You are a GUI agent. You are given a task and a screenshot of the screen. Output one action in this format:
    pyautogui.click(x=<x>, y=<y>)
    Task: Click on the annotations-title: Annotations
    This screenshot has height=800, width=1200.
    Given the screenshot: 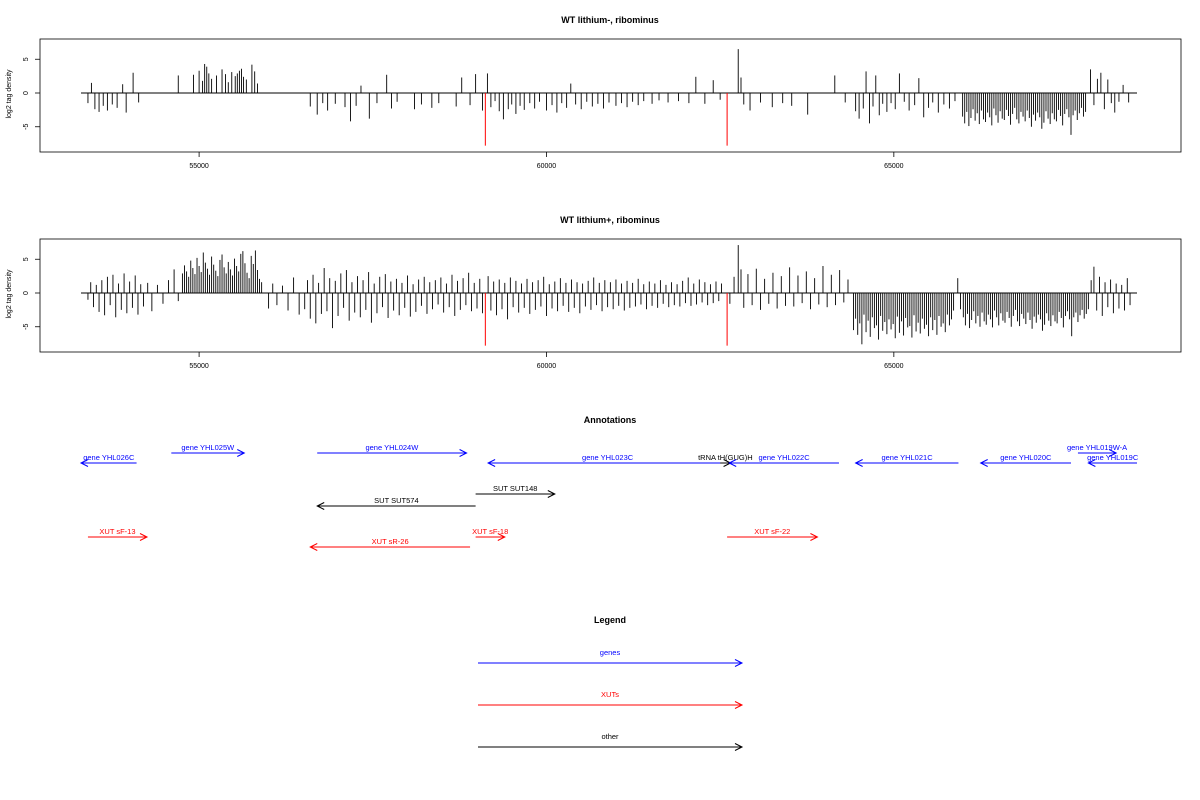 What is the action you would take?
    pyautogui.click(x=610, y=420)
    